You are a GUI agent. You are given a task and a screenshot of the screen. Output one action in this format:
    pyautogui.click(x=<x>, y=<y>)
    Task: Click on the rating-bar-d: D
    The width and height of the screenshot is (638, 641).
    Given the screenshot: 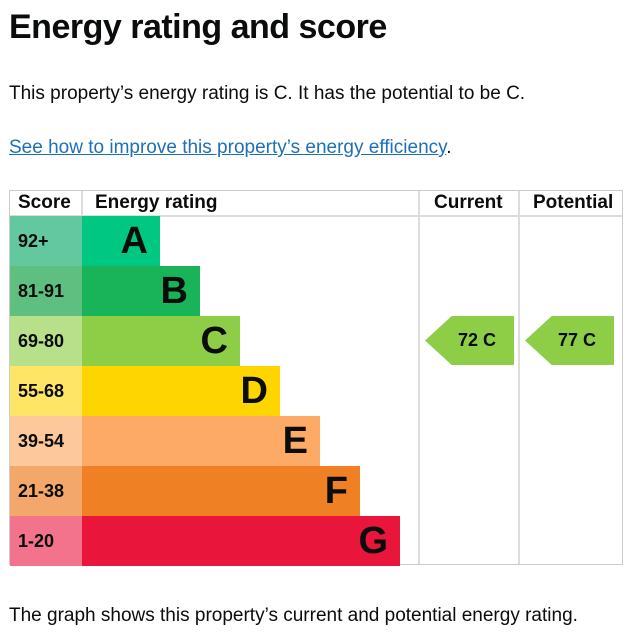 What is the action you would take?
    pyautogui.click(x=181, y=391)
    